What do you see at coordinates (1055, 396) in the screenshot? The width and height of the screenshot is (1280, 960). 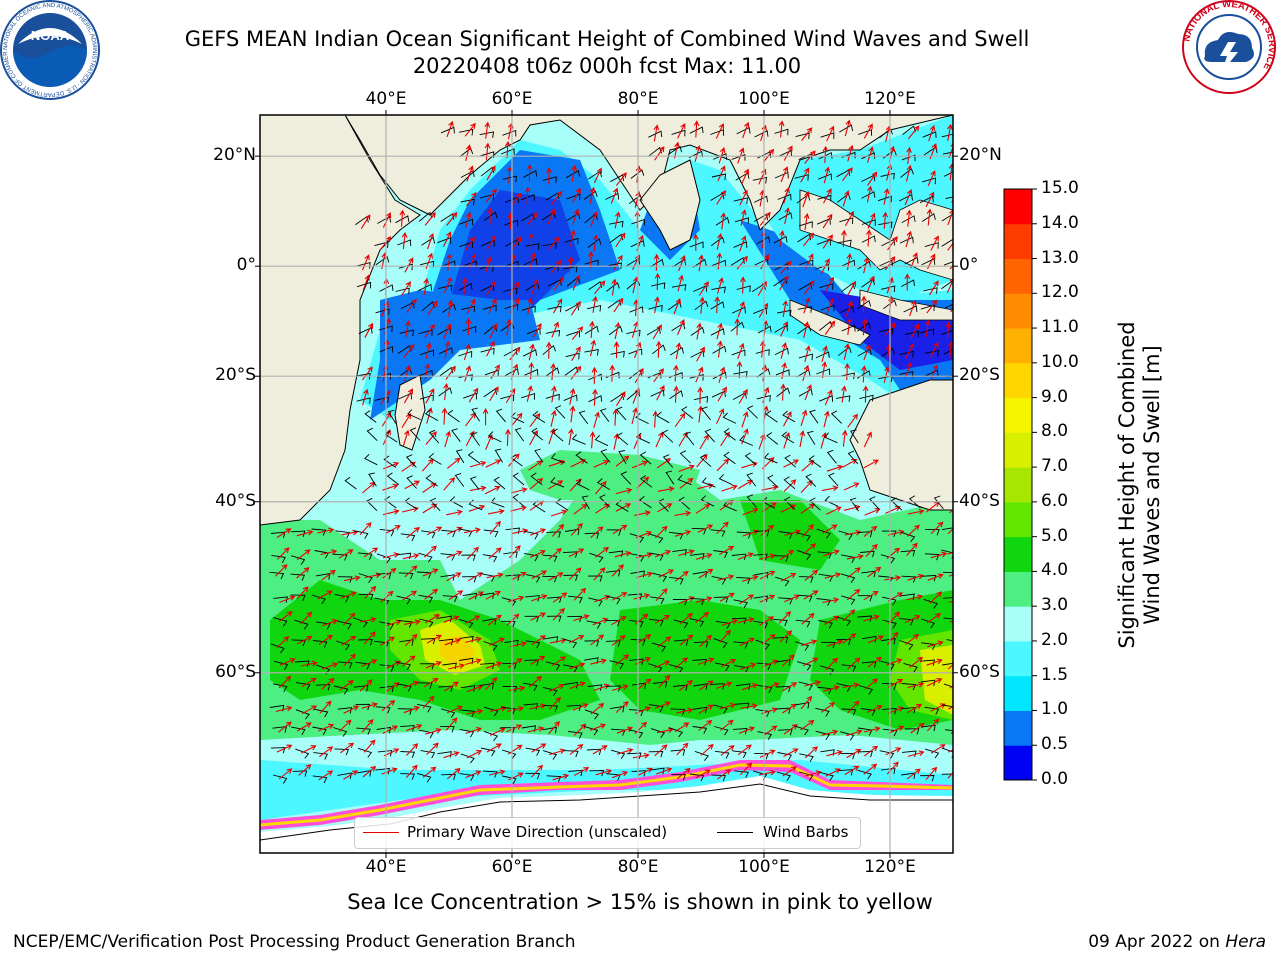 I see `colorbar-tick-label: 9.0` at bounding box center [1055, 396].